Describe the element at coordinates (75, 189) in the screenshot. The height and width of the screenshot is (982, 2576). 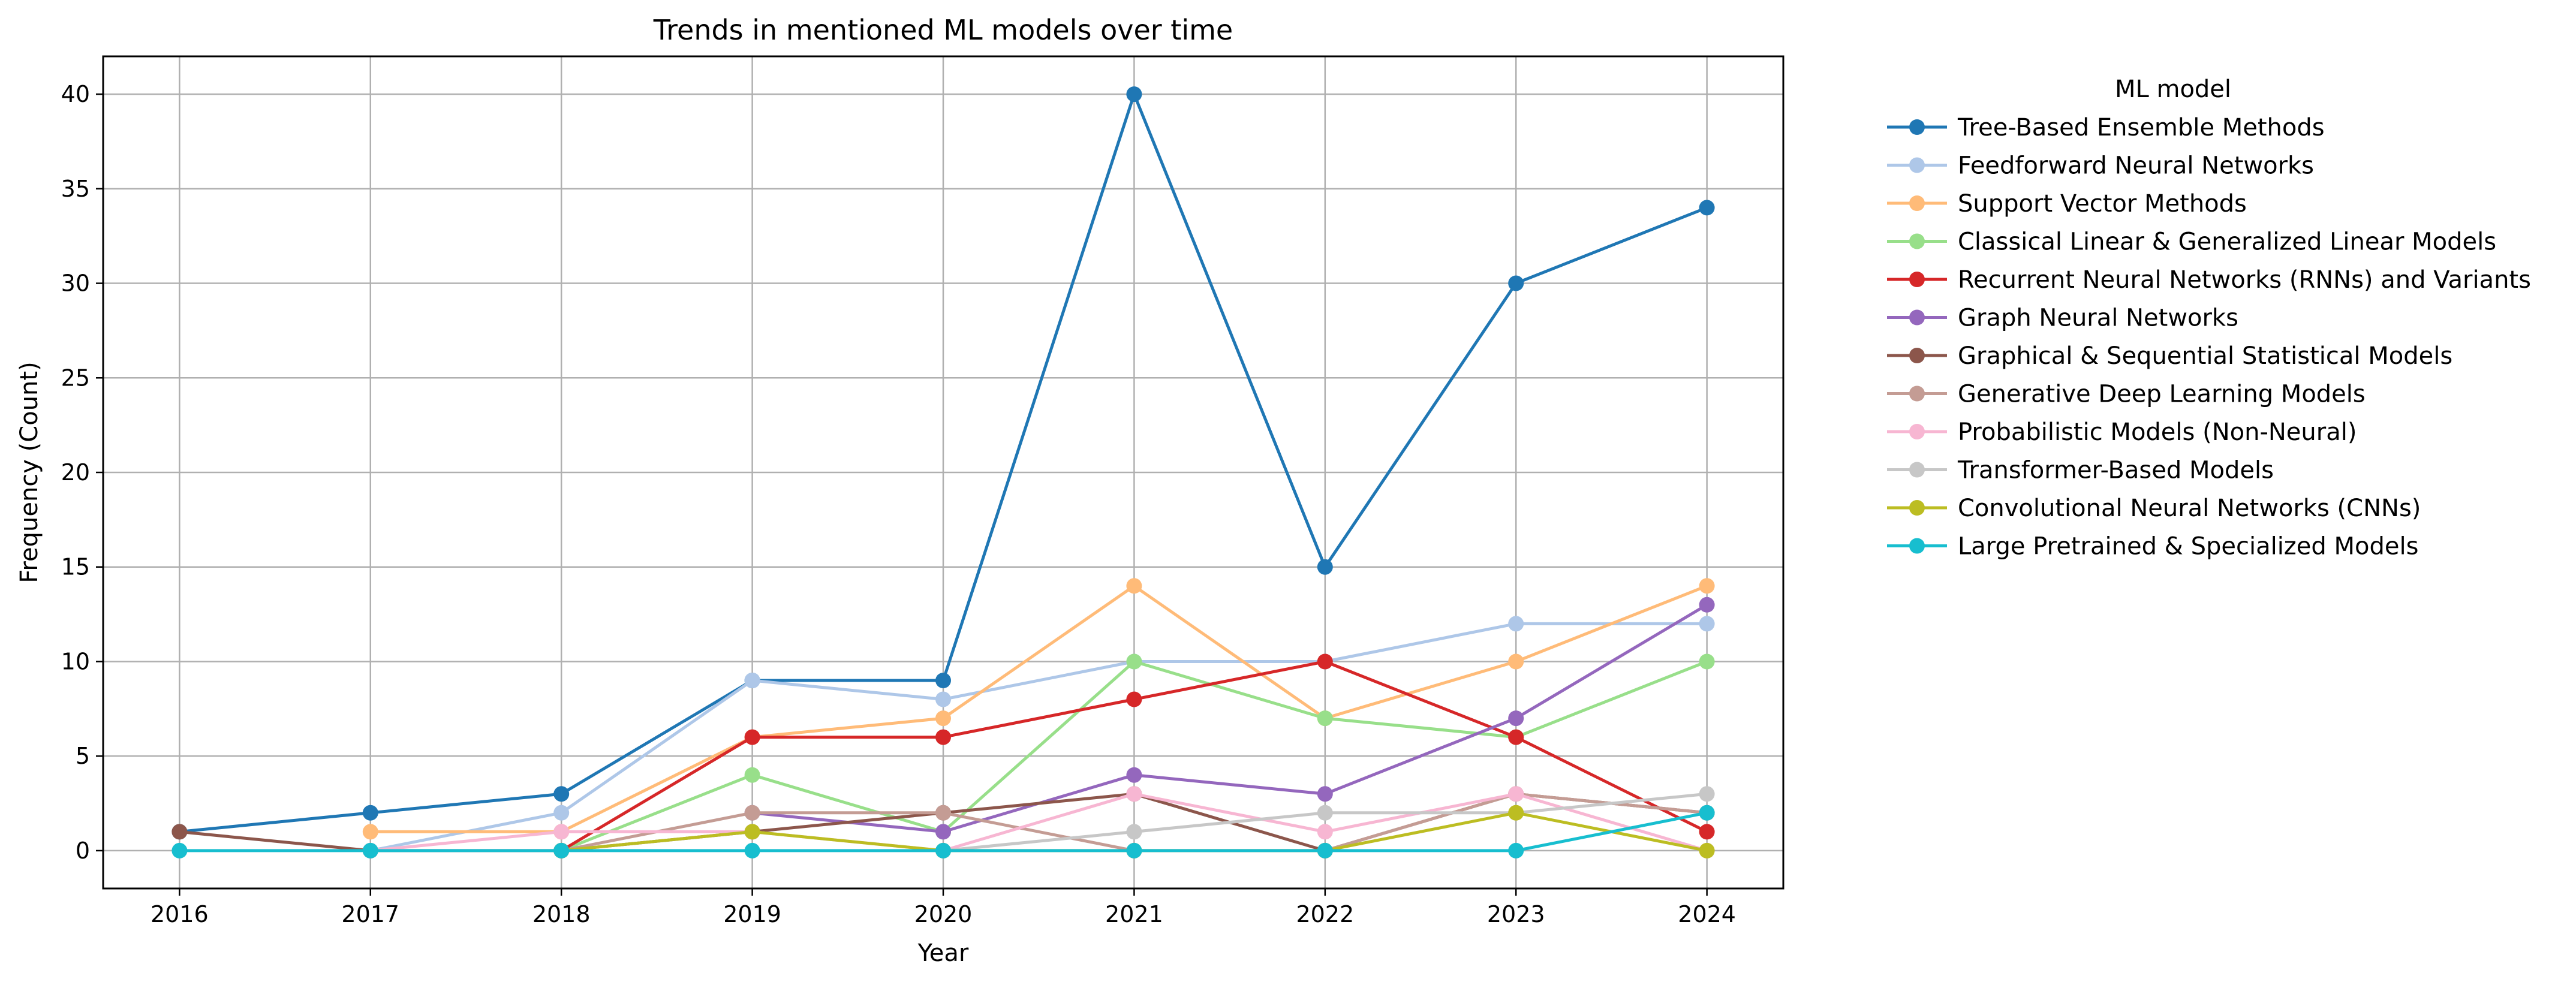
I see `y-tick-label: 35` at that location.